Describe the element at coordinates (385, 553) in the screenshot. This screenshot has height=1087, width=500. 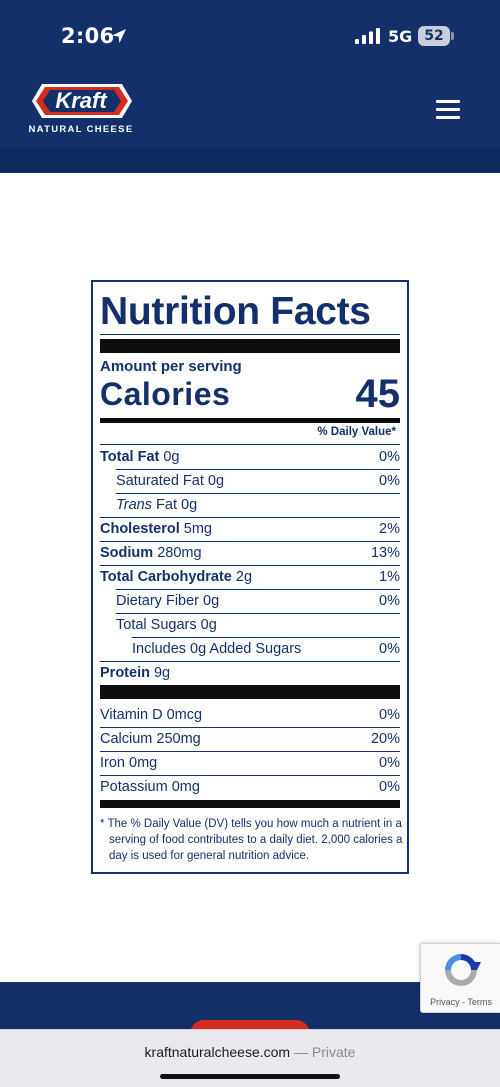
I see `nutrient-percent: 13%` at that location.